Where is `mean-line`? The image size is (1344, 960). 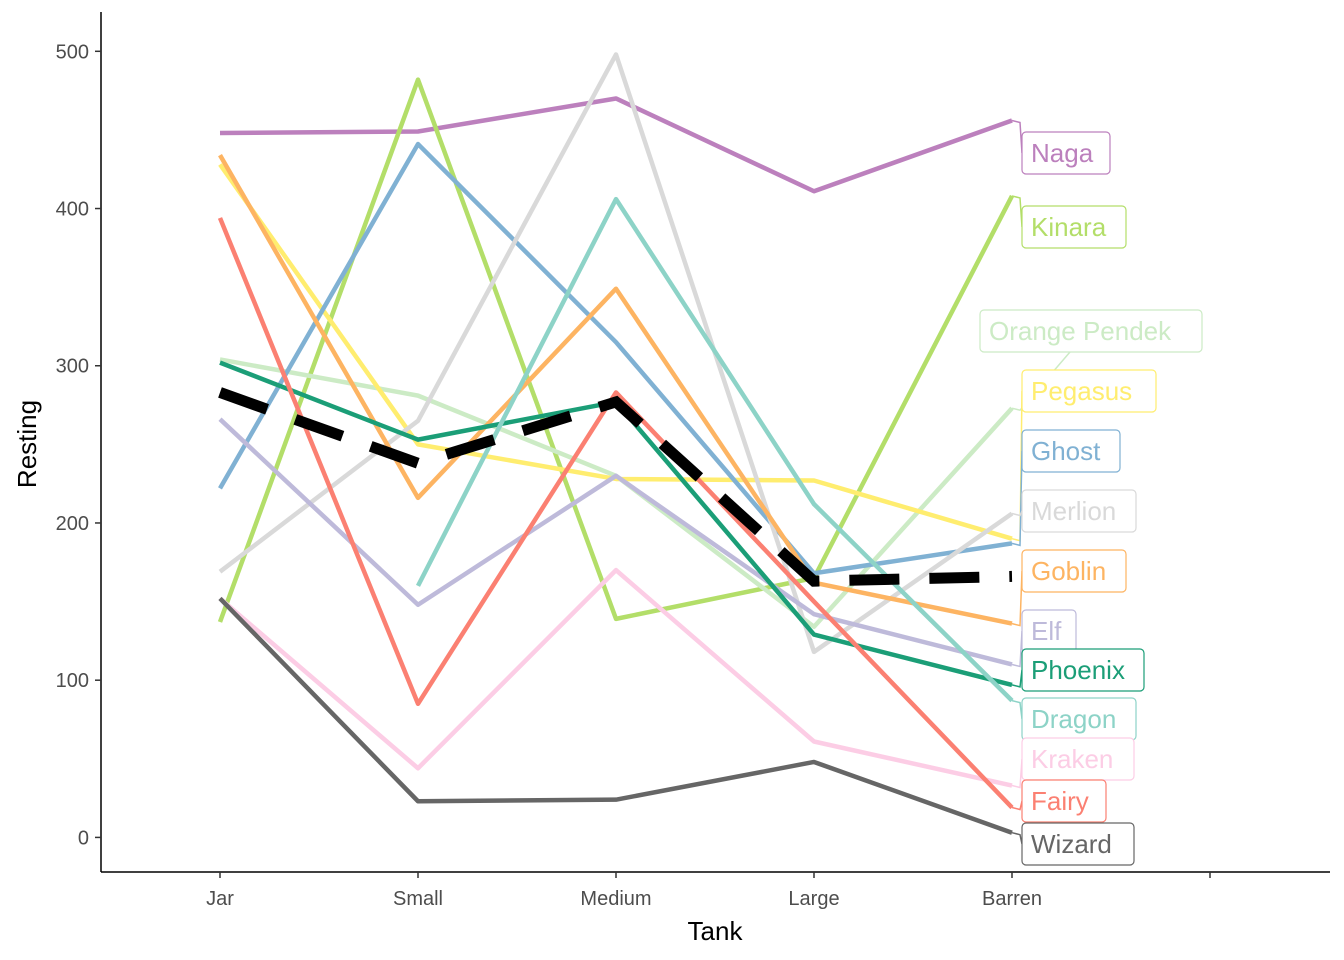
mean-line is located at coordinates (615, 487).